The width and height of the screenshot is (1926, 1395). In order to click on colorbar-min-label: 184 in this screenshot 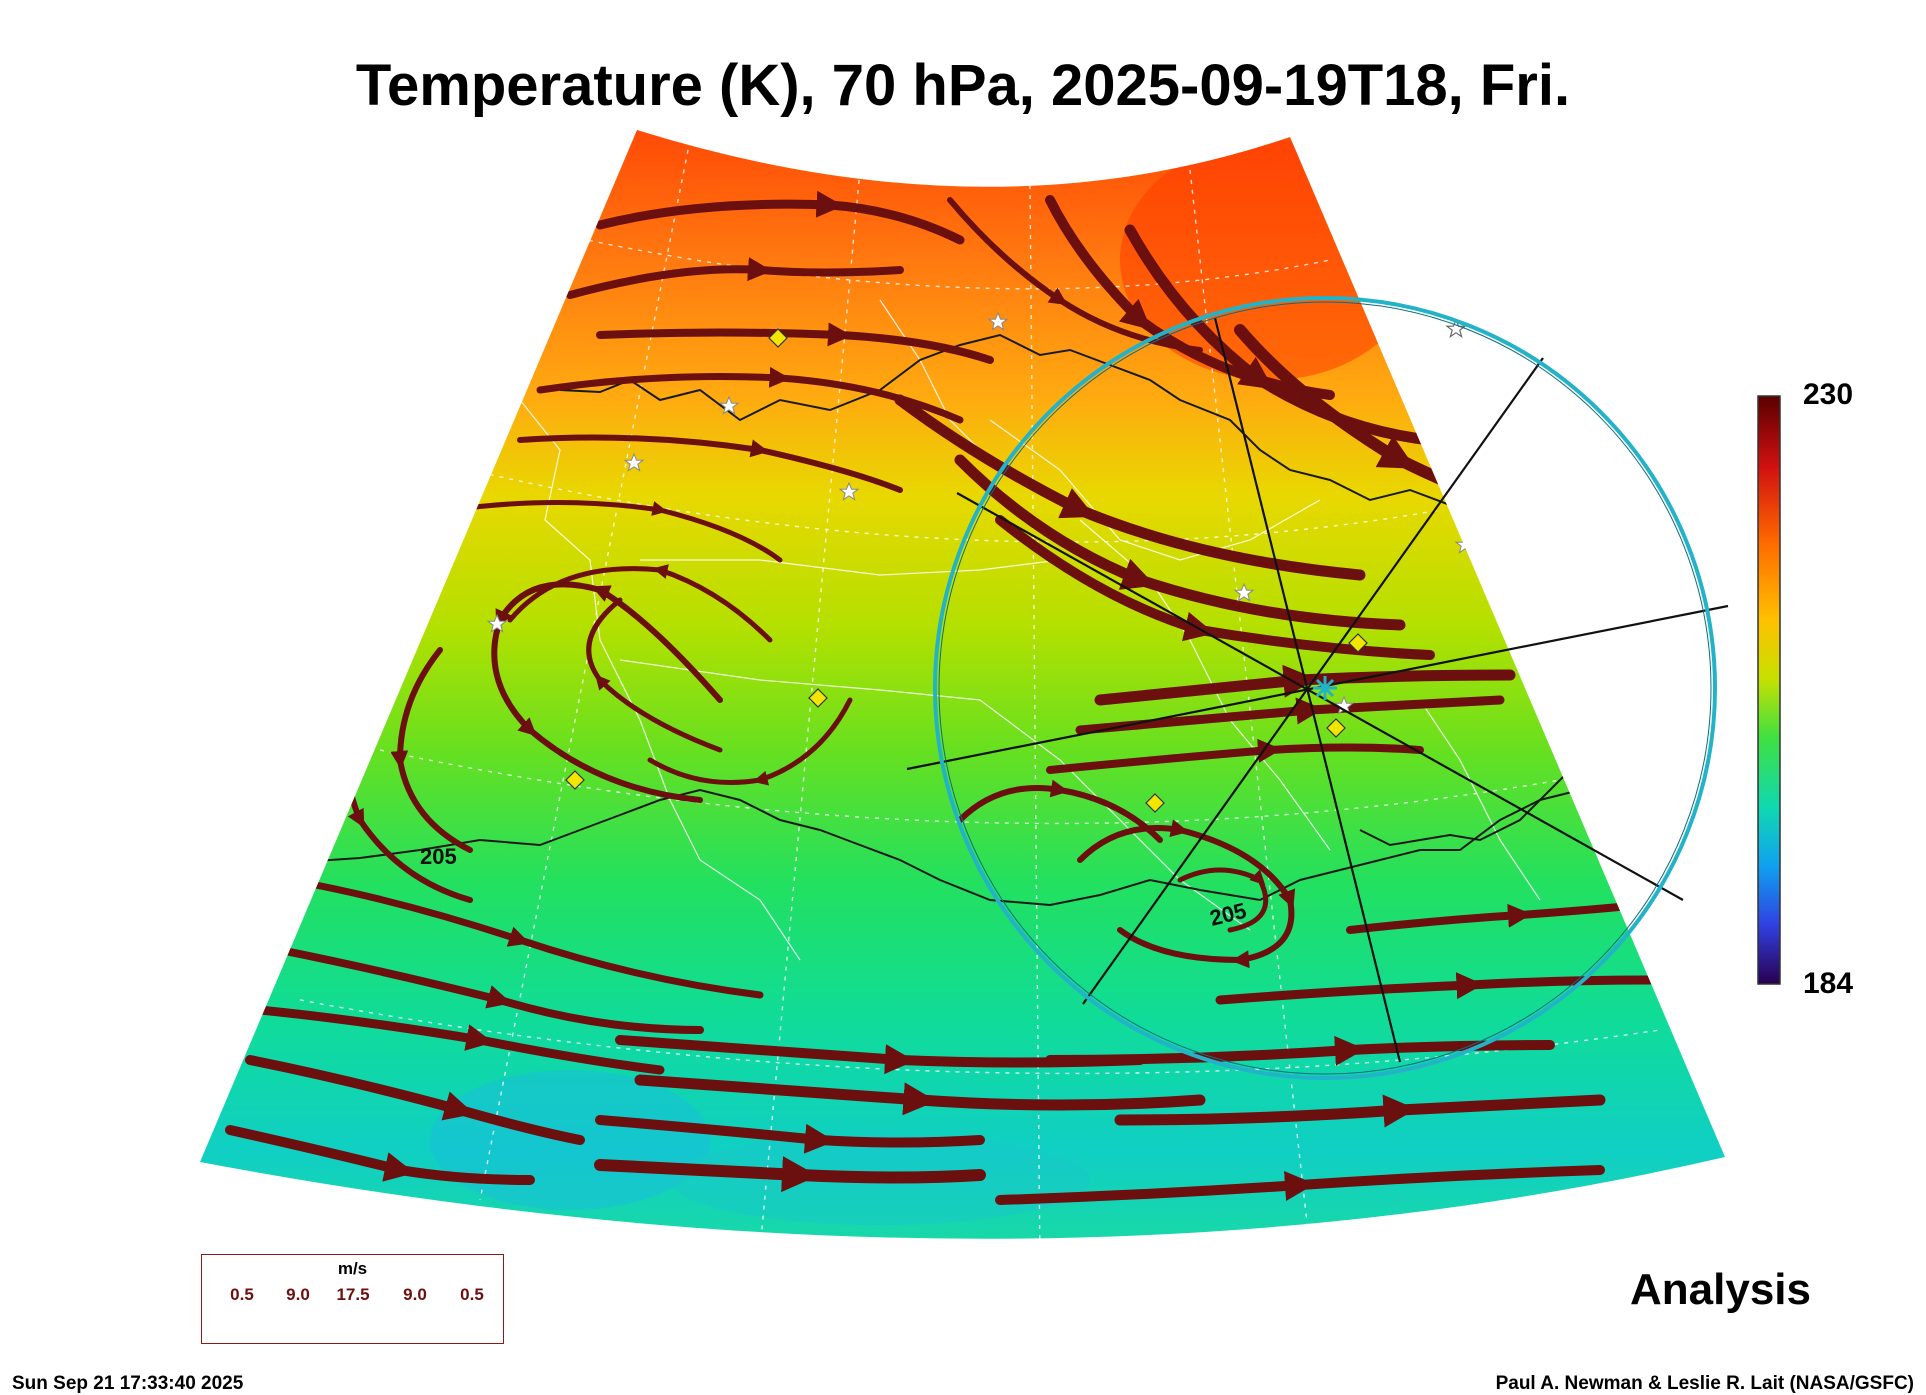, I will do `click(1828, 983)`.